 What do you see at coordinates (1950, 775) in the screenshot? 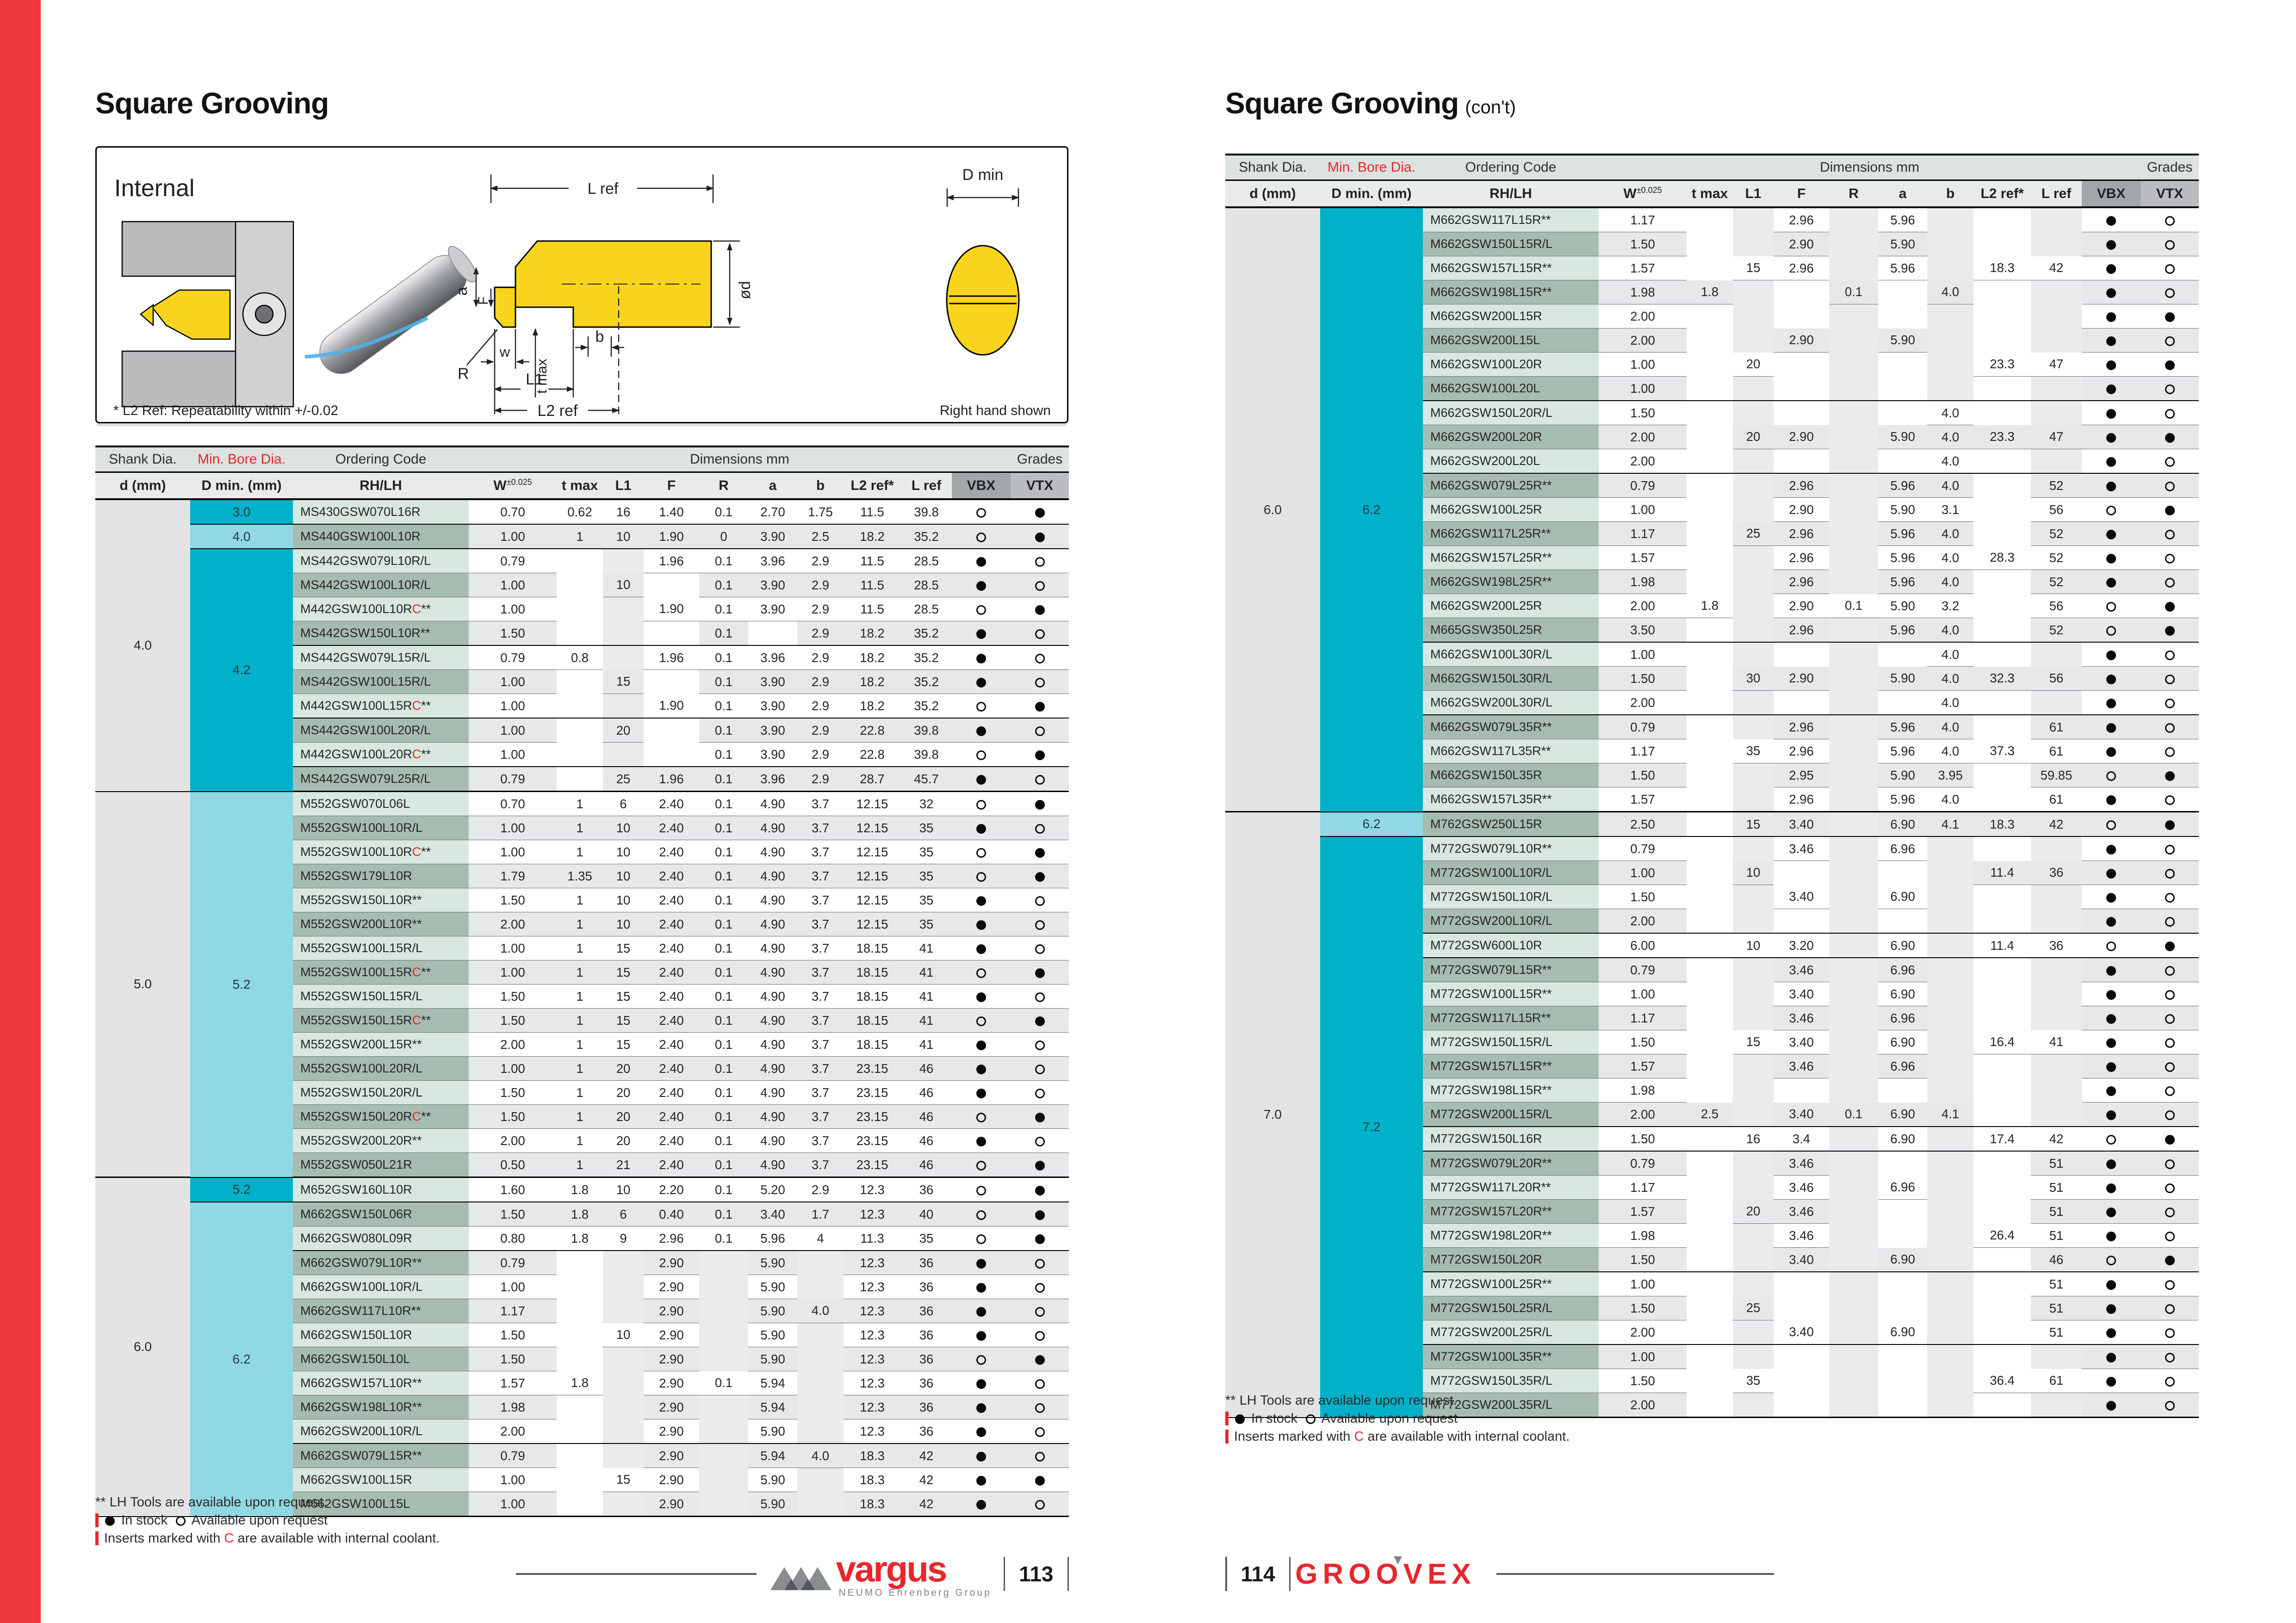
I see `dimension-cell: 3.95` at bounding box center [1950, 775].